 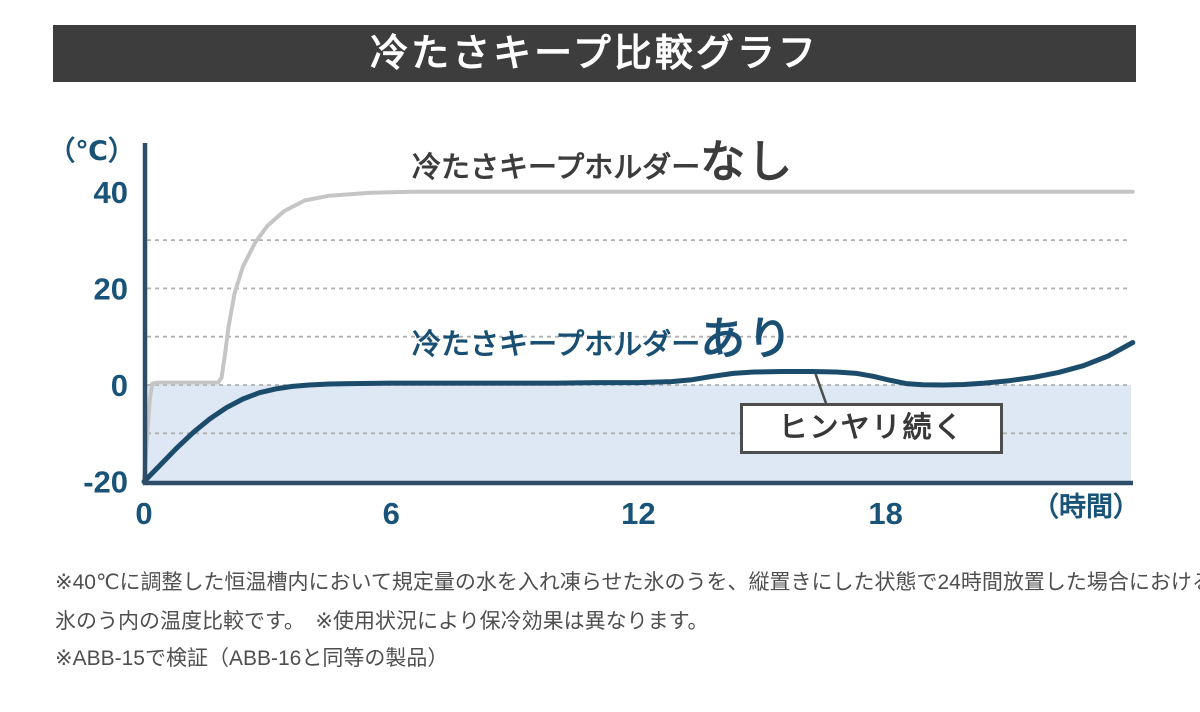 I want to click on y-axis-unit-label: （℃）, so click(x=91, y=151).